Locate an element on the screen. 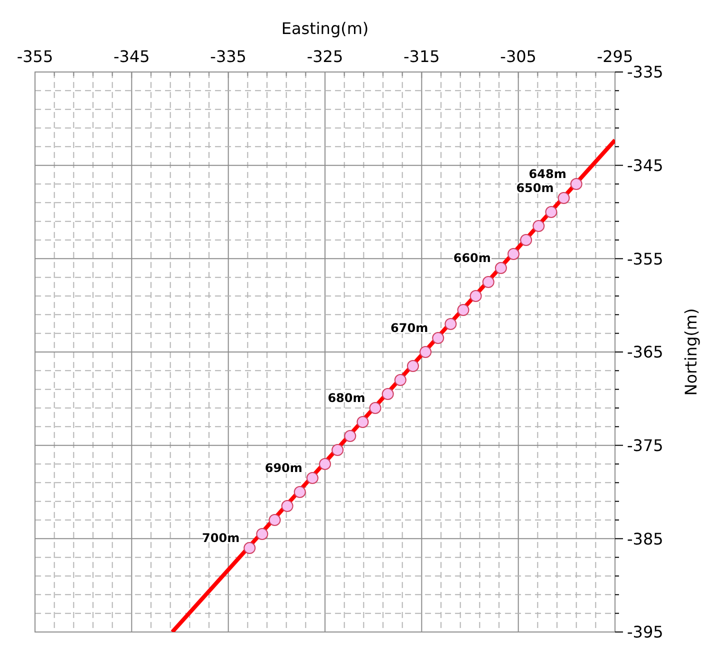 Image resolution: width=710 pixels, height=645 pixels. x-tick-label: -315 is located at coordinates (422, 56).